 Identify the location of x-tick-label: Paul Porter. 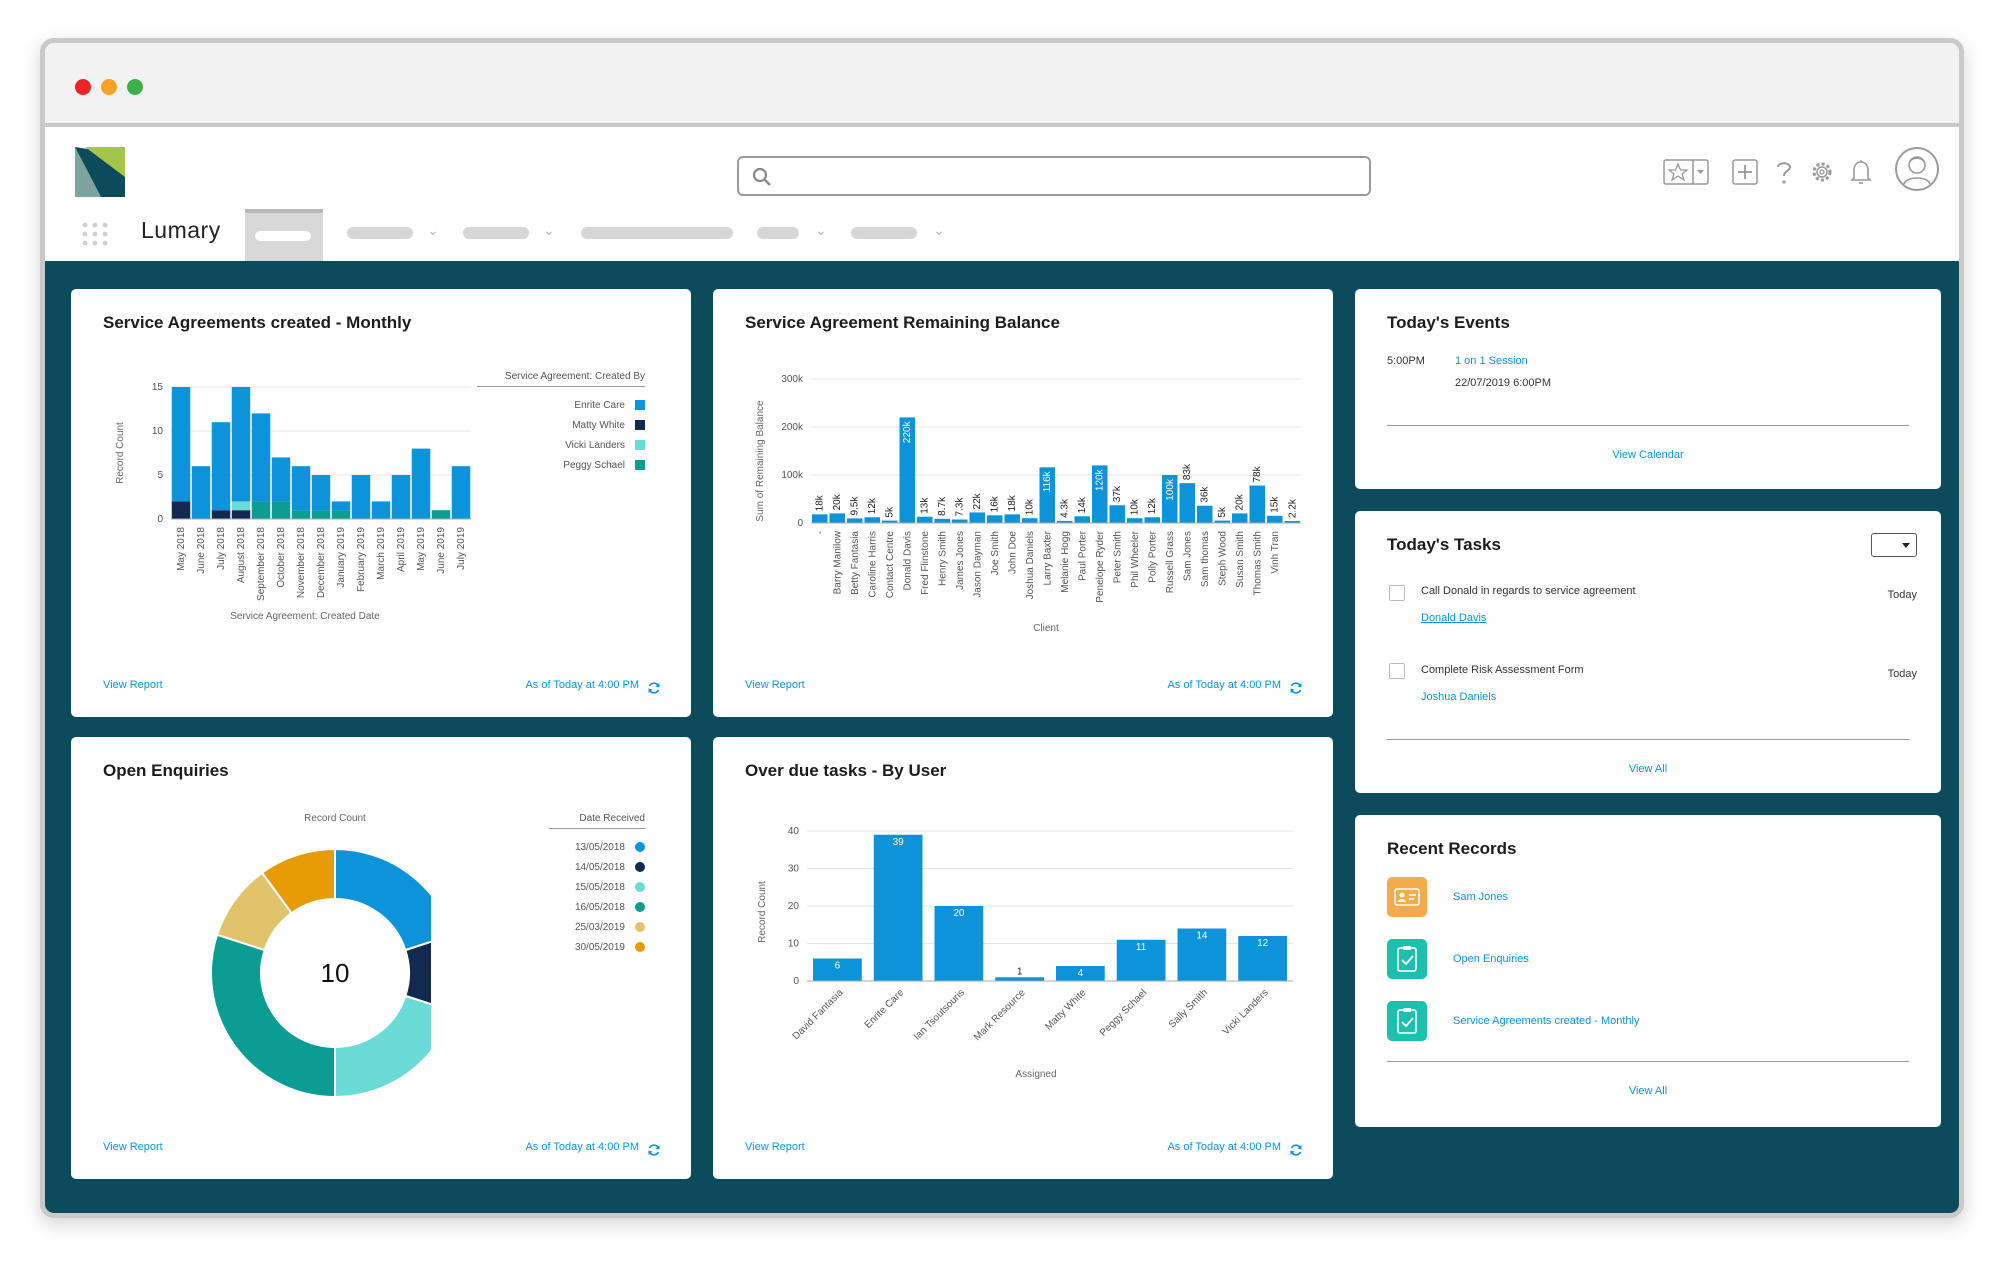
(1082, 555).